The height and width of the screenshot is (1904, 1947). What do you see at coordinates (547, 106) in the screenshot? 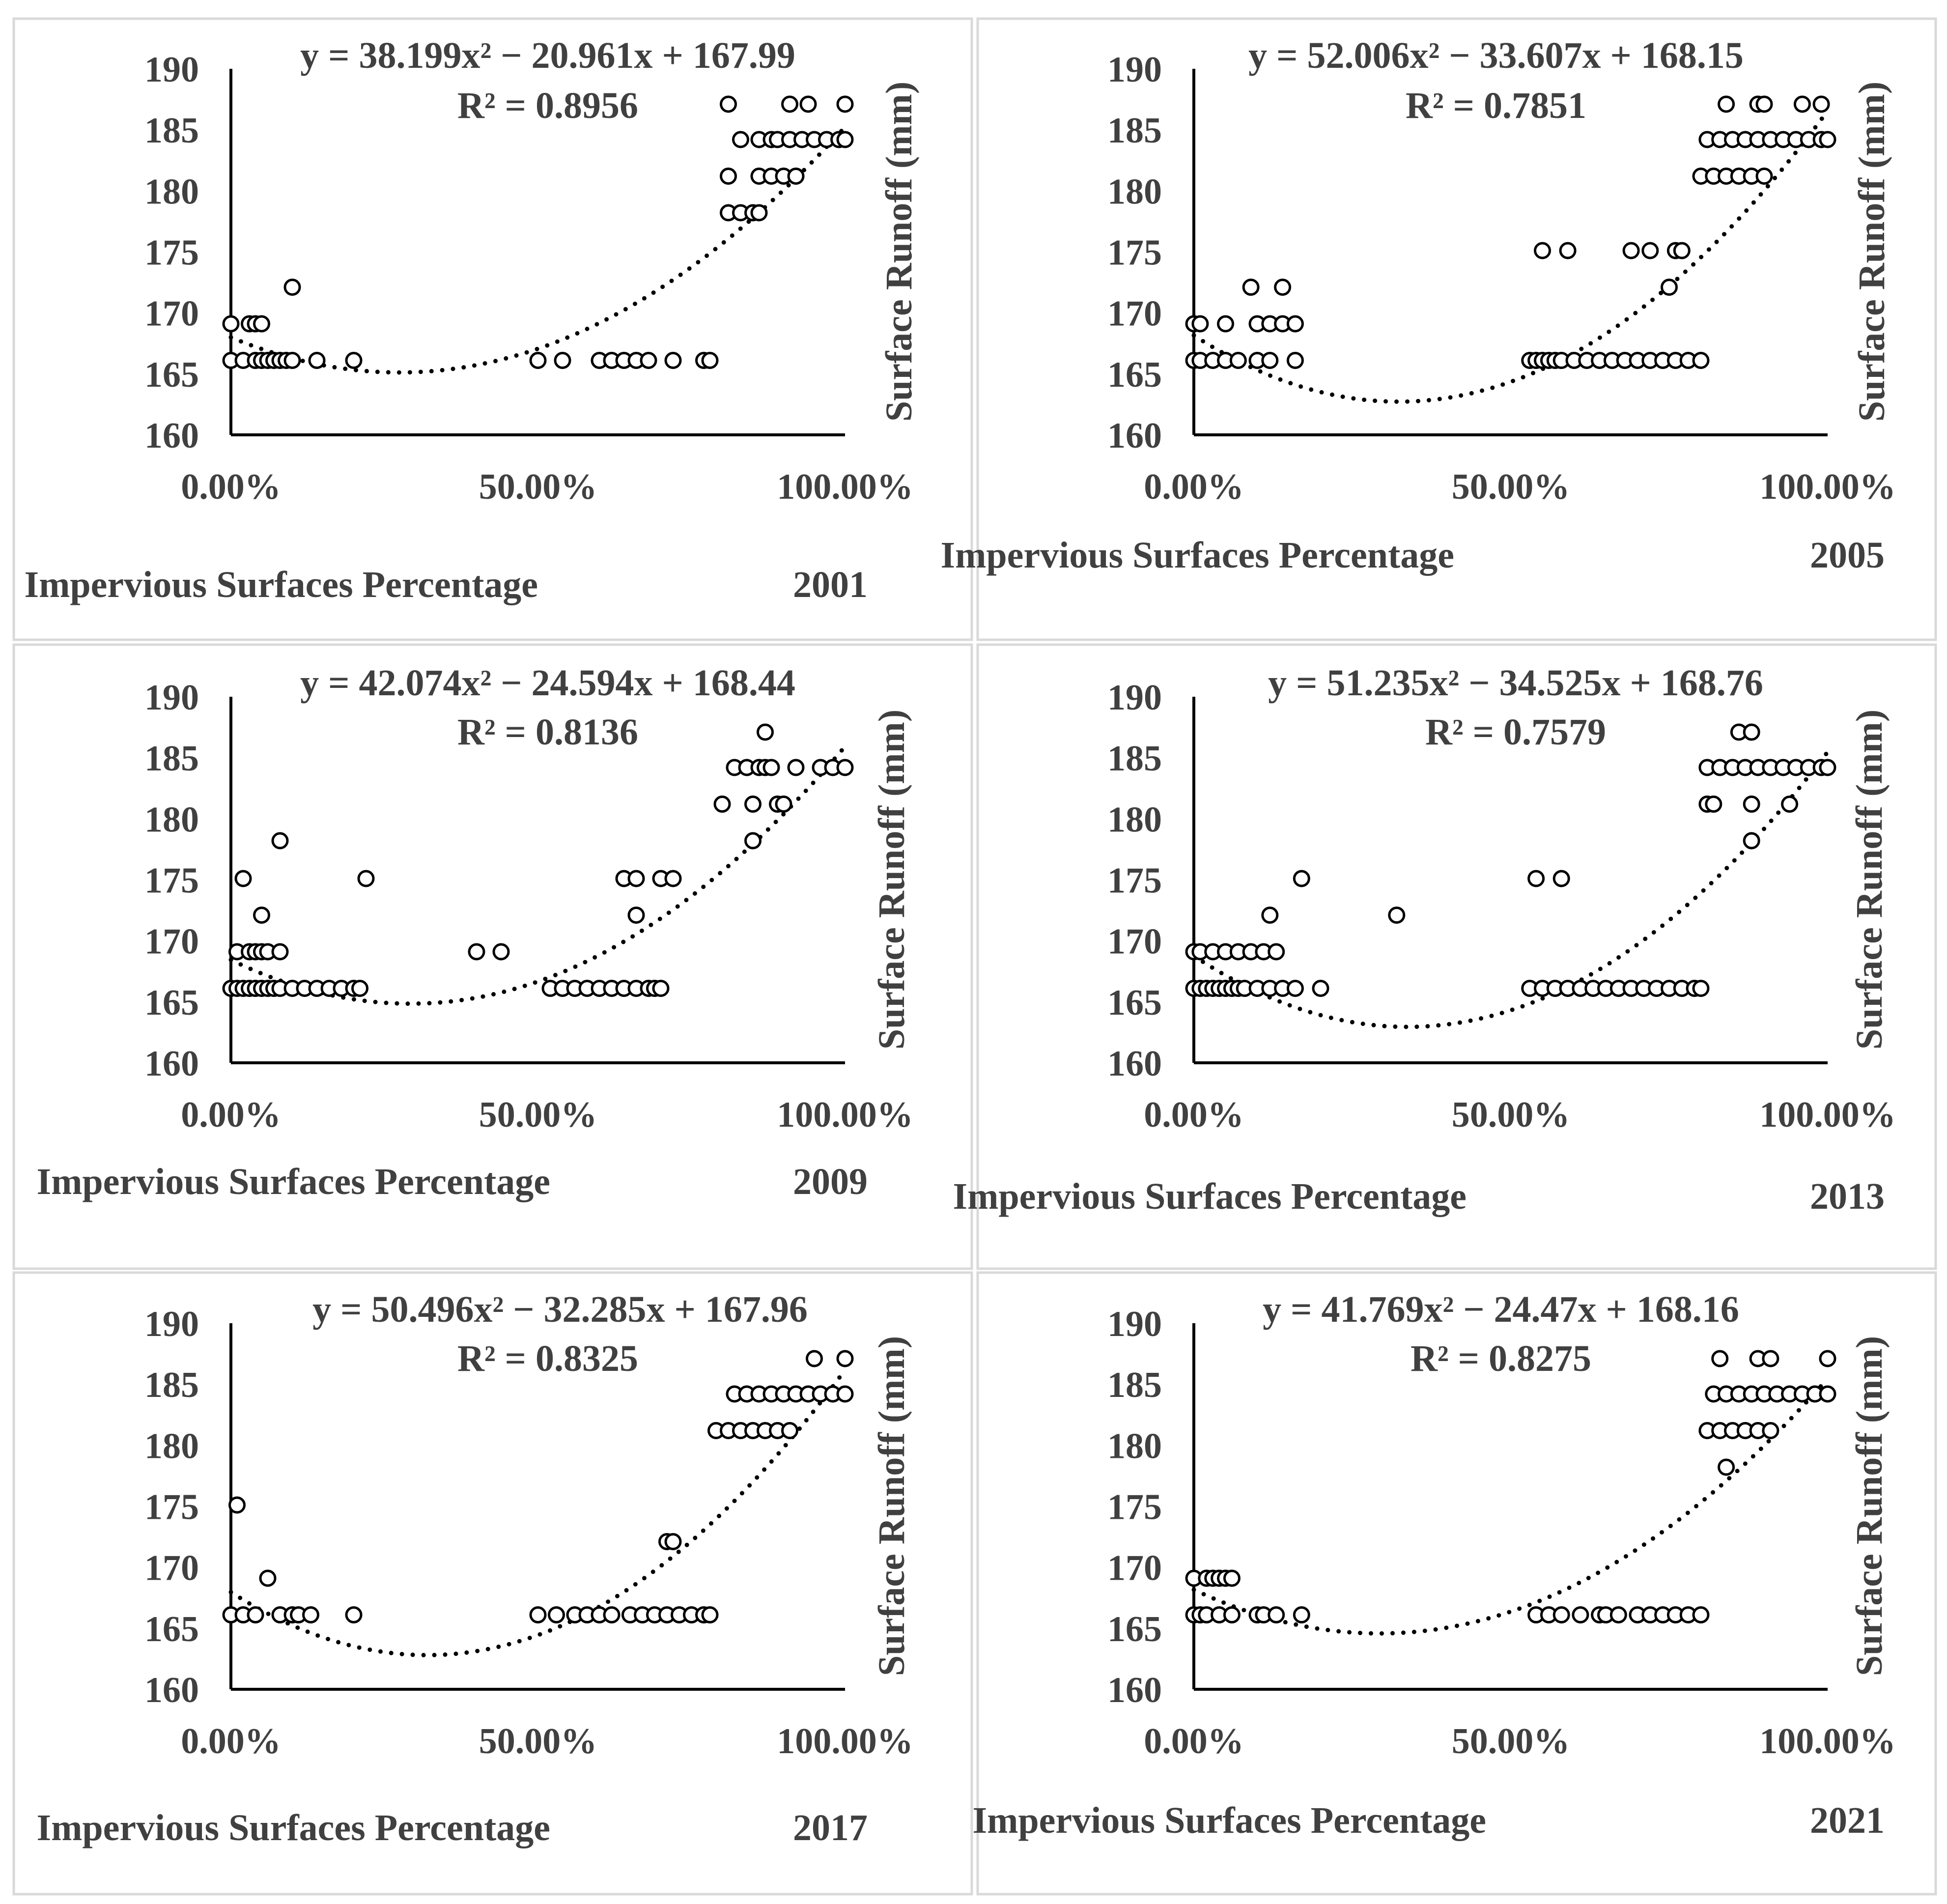
I see `r-squared: R² = 0.8956` at bounding box center [547, 106].